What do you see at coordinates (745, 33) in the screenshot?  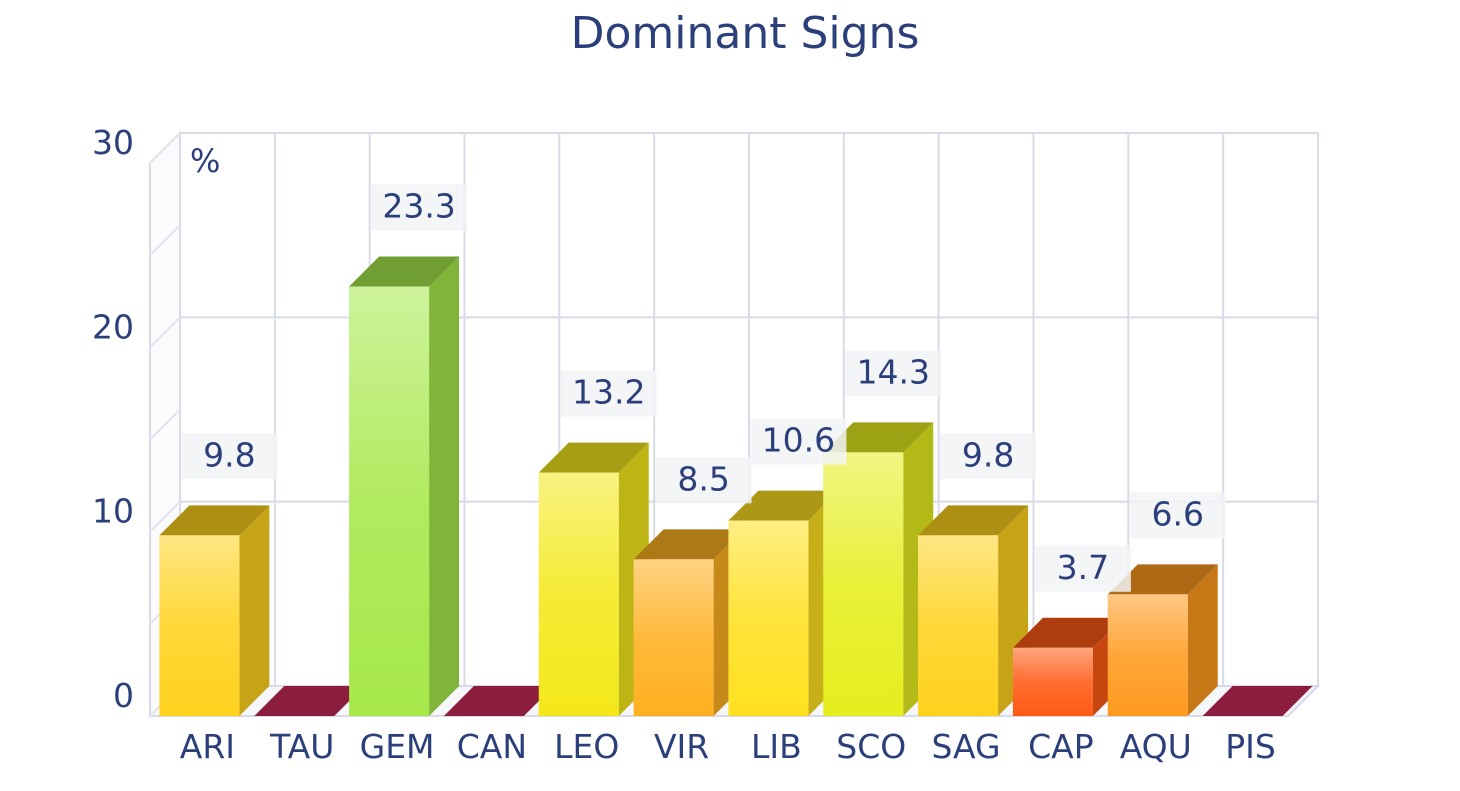 I see `chart-title: Dominant Signs` at bounding box center [745, 33].